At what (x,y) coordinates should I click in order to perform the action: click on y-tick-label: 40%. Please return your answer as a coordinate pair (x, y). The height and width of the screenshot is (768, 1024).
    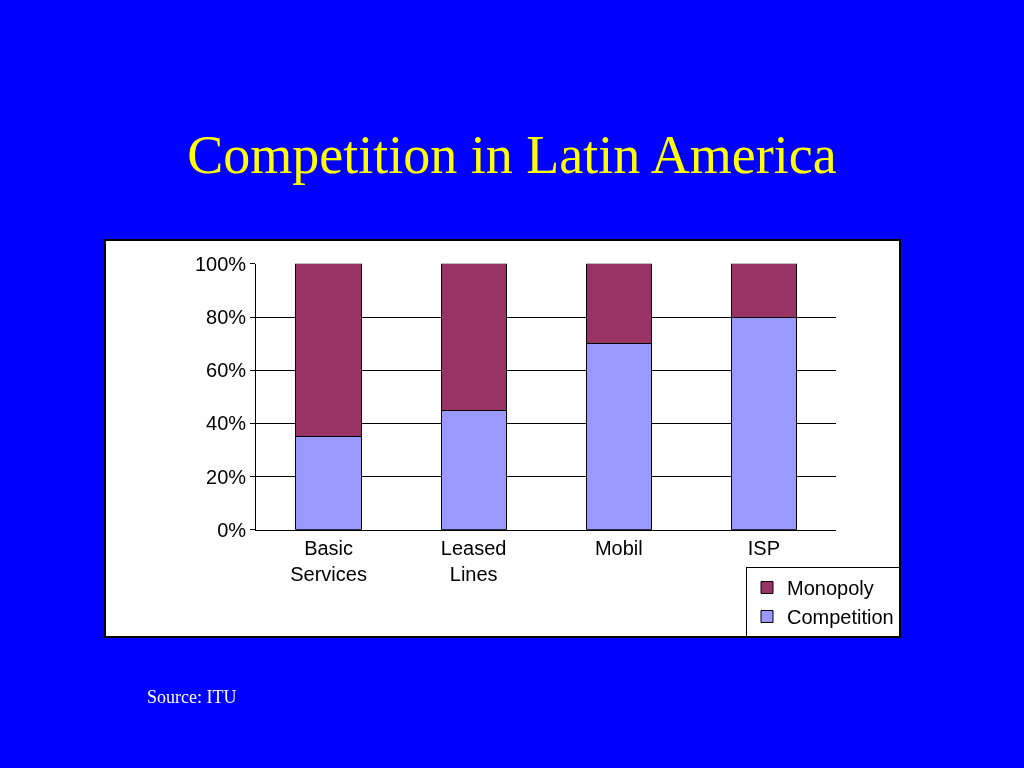
    Looking at the image, I should click on (226, 423).